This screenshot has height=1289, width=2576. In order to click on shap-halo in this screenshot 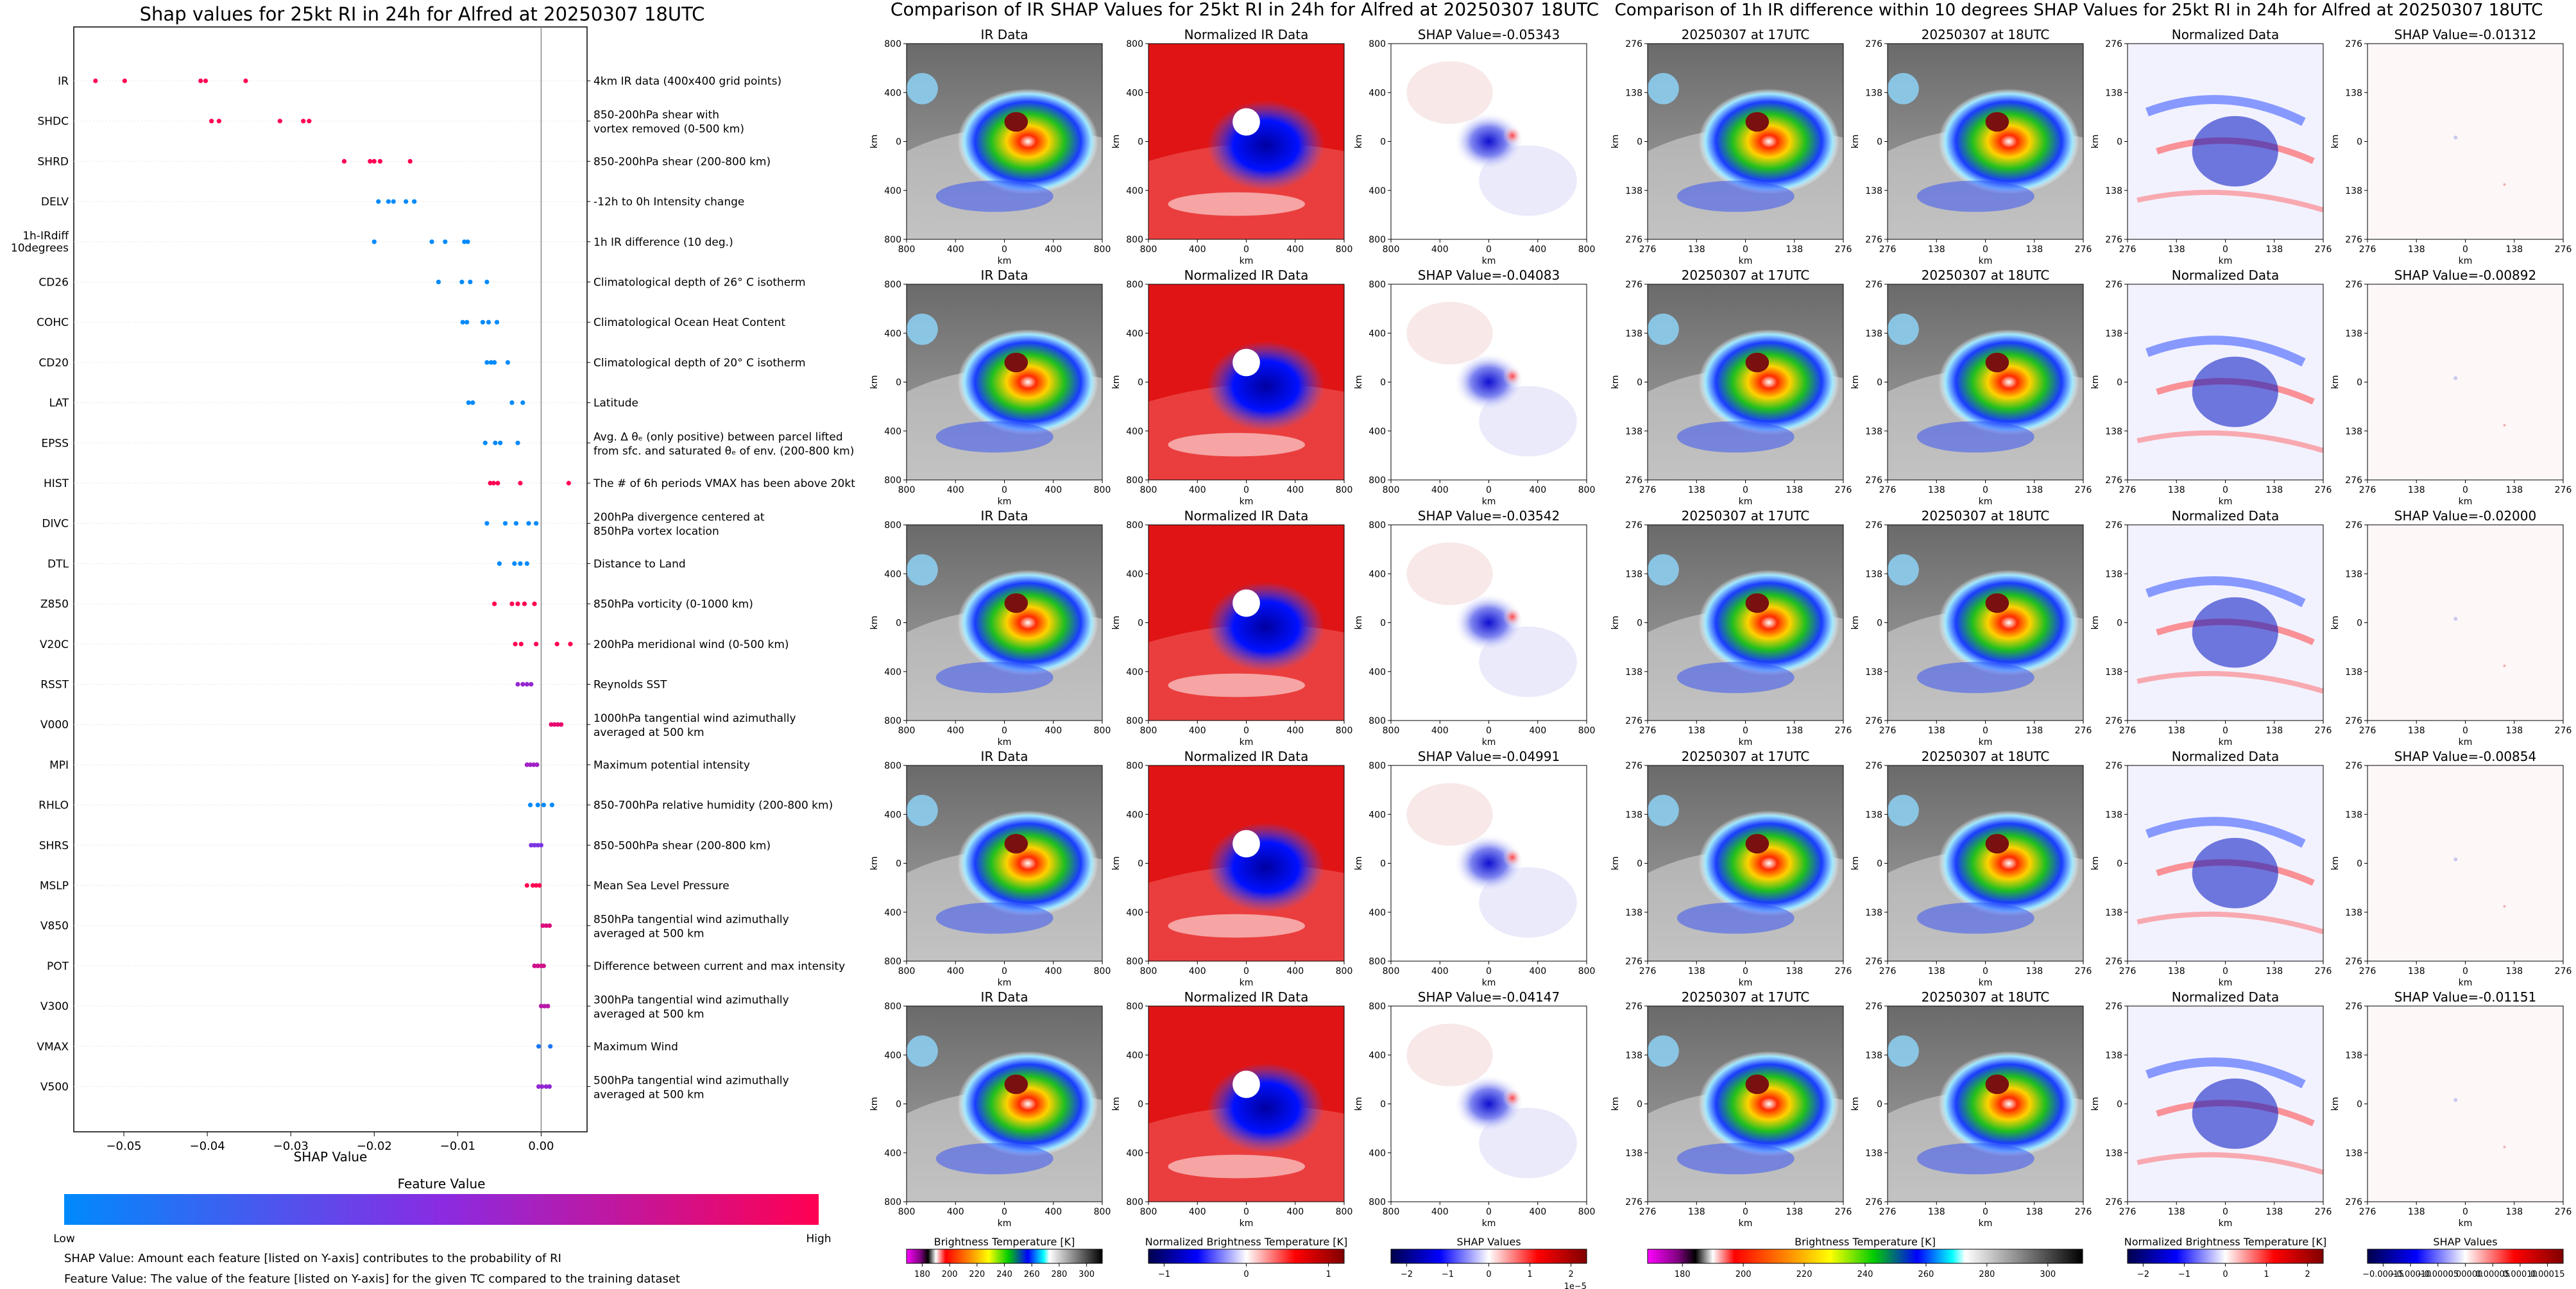, I will do `click(1450, 1055)`.